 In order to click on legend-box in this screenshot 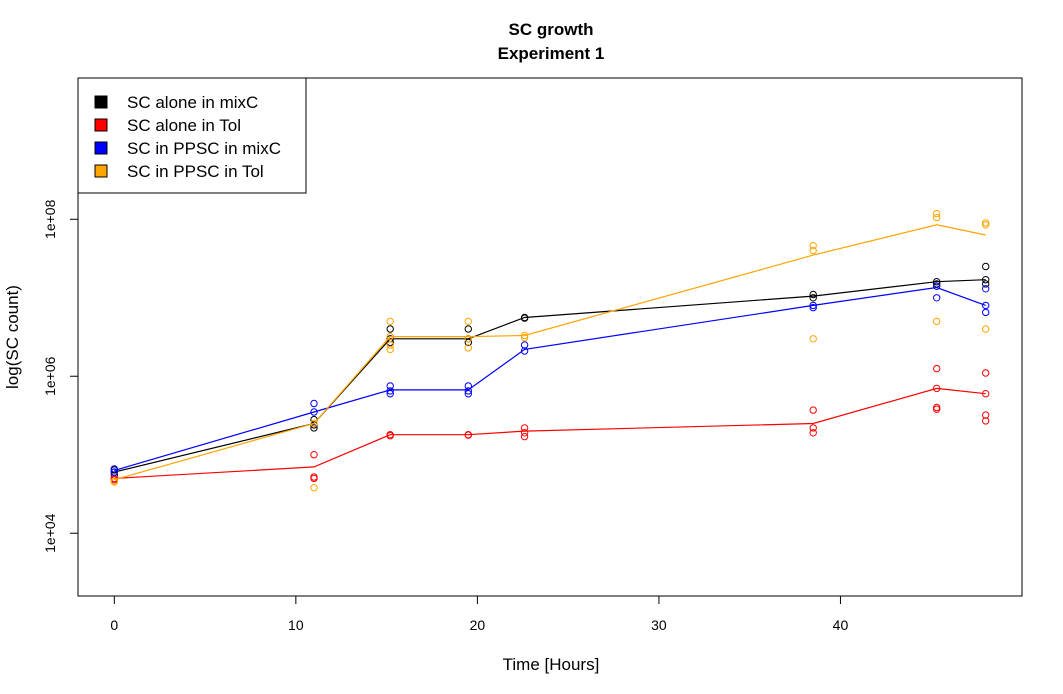, I will do `click(192, 135)`.